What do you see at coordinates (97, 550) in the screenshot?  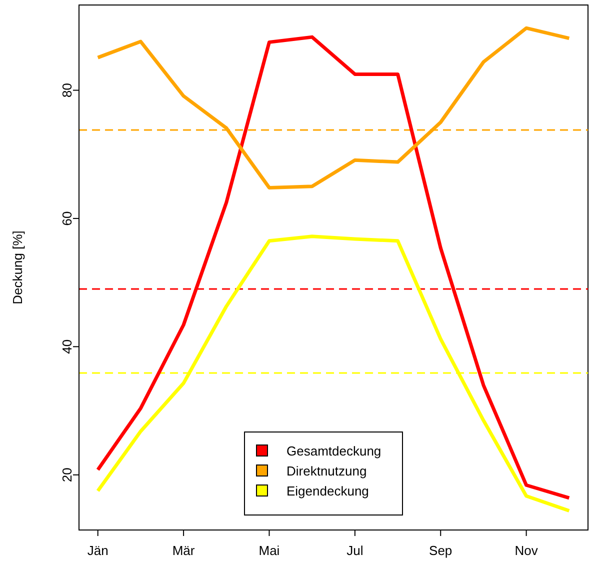 I see `x-tick-label: Jän` at bounding box center [97, 550].